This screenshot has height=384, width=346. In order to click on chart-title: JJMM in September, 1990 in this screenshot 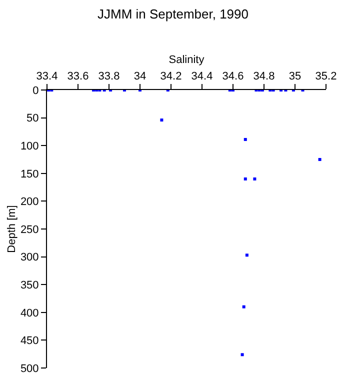, I will do `click(173, 14)`.